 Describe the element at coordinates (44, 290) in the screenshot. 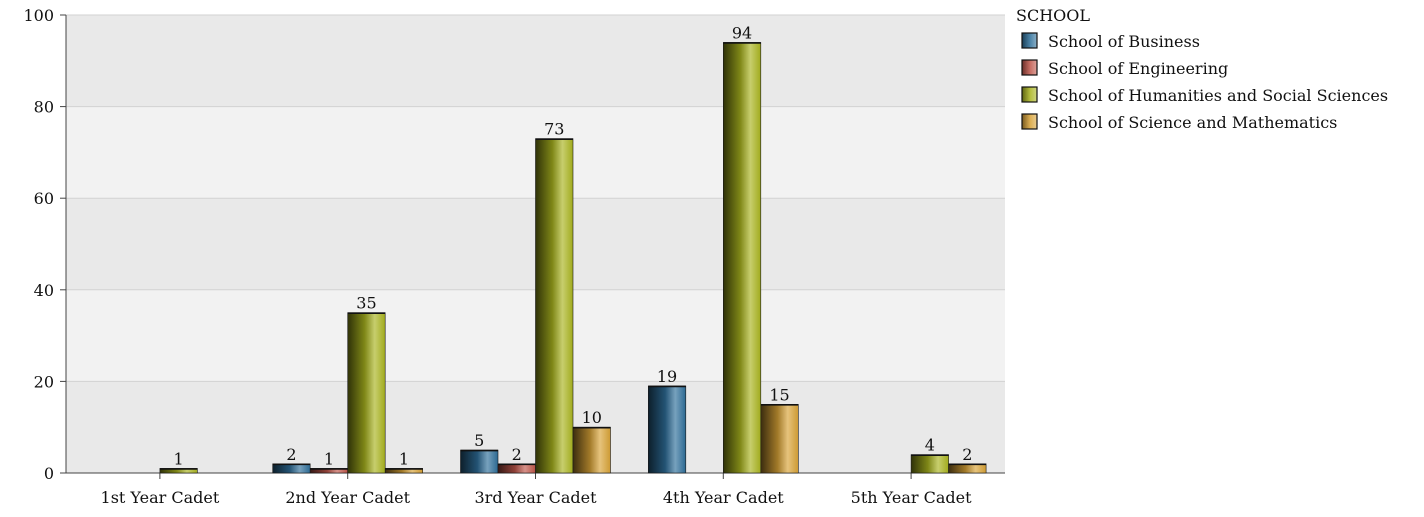

I see `y-tick-label: 40` at that location.